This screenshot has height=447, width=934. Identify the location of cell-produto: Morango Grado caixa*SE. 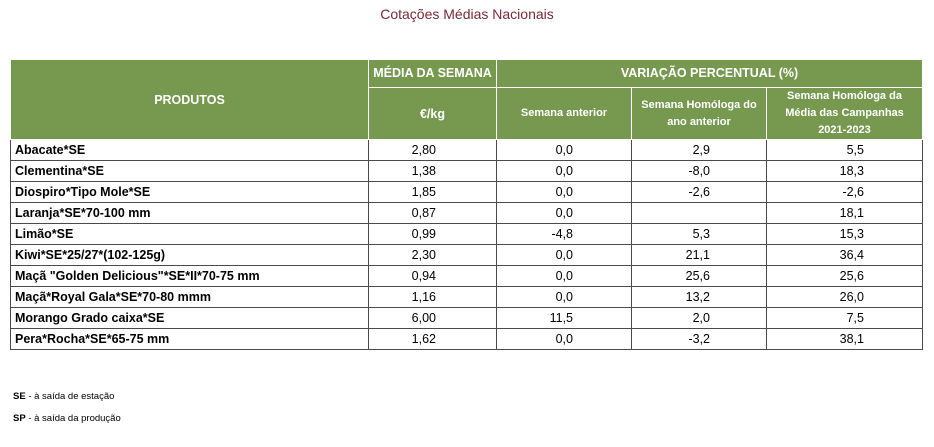
(189, 318).